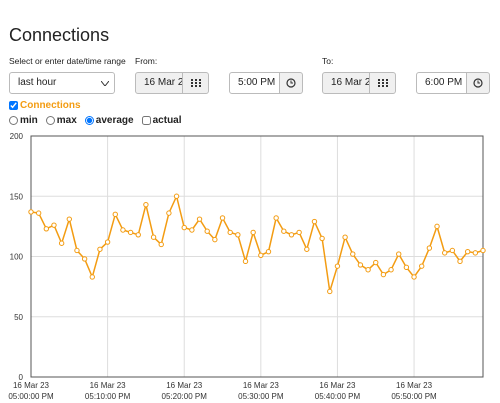 The image size is (500, 403). I want to click on y-tick-label: 150, so click(17, 196).